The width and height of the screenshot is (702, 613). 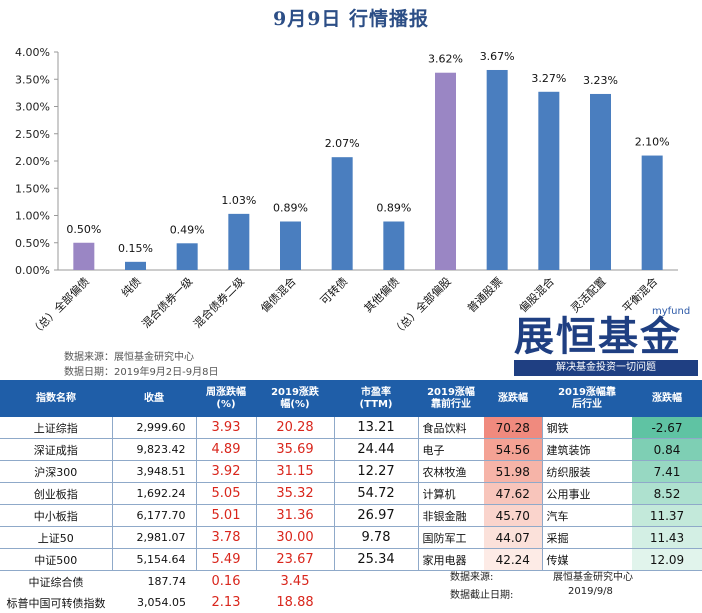 What do you see at coordinates (536, 294) in the screenshot?
I see `x-category-label: 偏股混合` at bounding box center [536, 294].